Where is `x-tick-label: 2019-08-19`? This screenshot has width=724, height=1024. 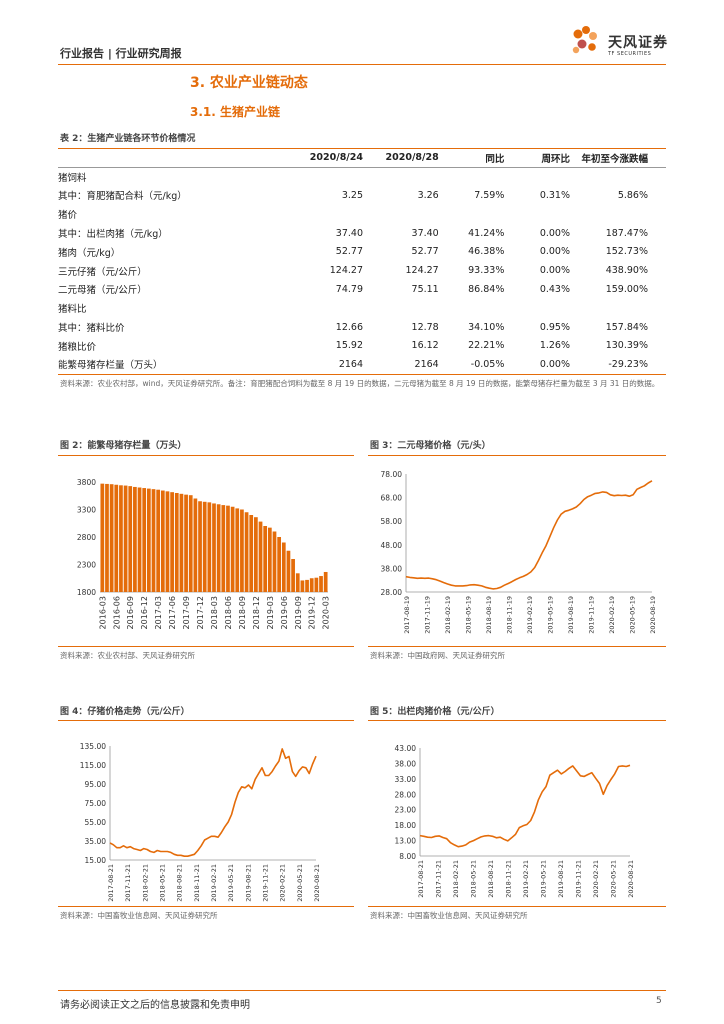 x-tick-label: 2019-08-19 is located at coordinates (571, 615).